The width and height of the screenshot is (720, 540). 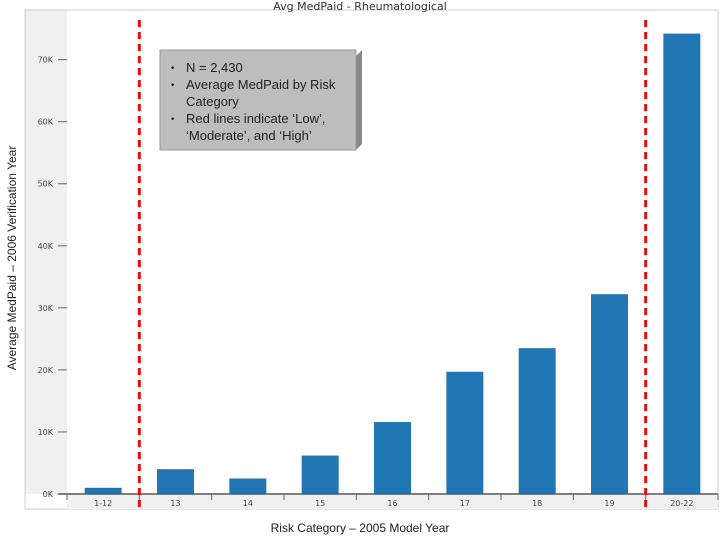 What do you see at coordinates (46, 370) in the screenshot?
I see `y-tick-label: 20K` at bounding box center [46, 370].